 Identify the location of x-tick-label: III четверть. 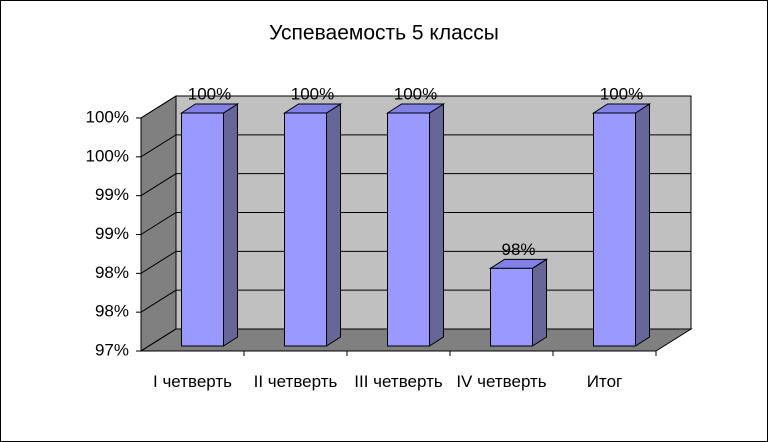
(398, 381).